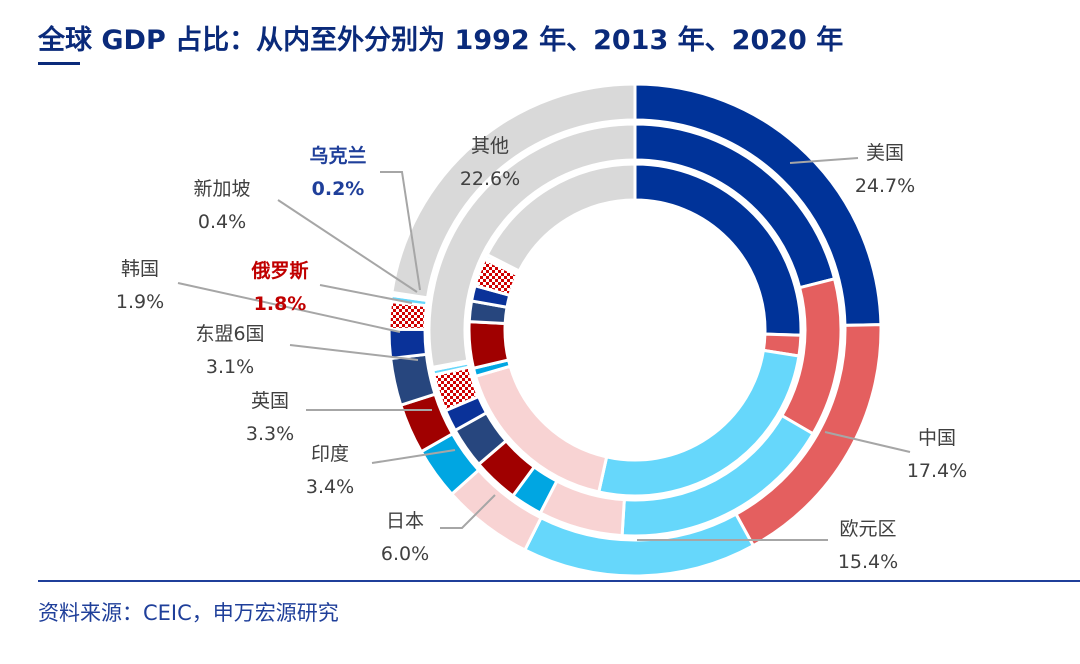 The image size is (1080, 664). Describe the element at coordinates (441, 40) in the screenshot. I see `chart-title: 全球 GDP 占比：从内至外分别为 1992 年、2013 年、2020 年` at that location.